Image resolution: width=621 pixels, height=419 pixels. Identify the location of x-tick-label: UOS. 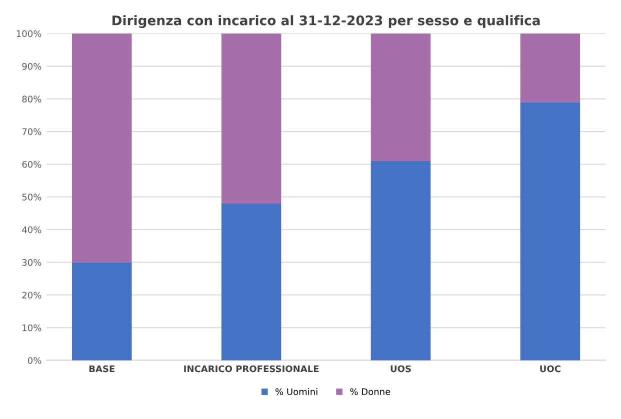
(400, 368).